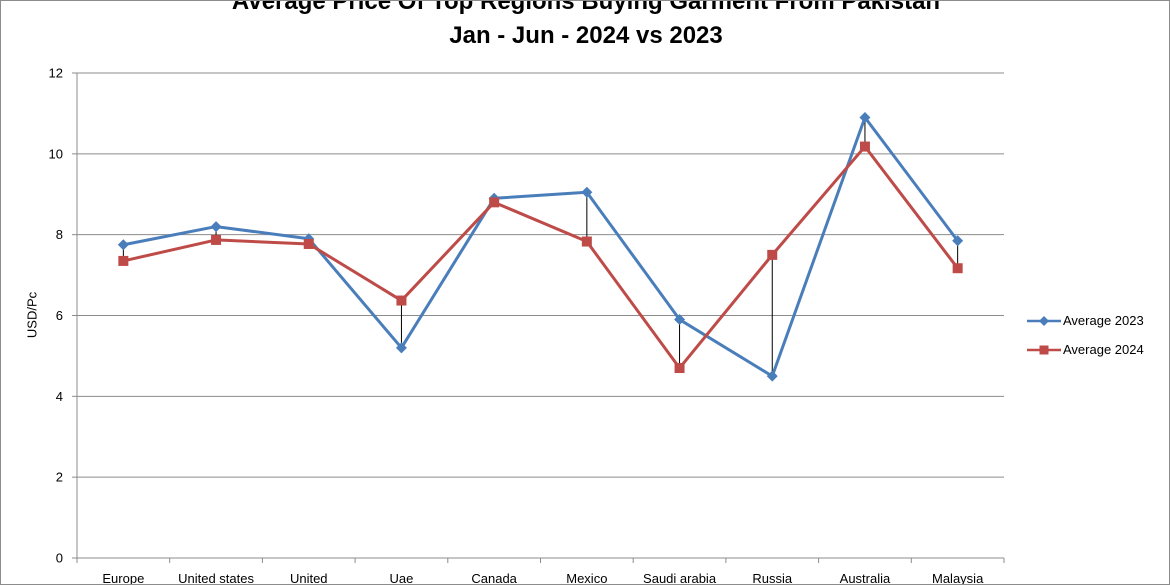  I want to click on y-axis-label: USD/Pc, so click(32, 315).